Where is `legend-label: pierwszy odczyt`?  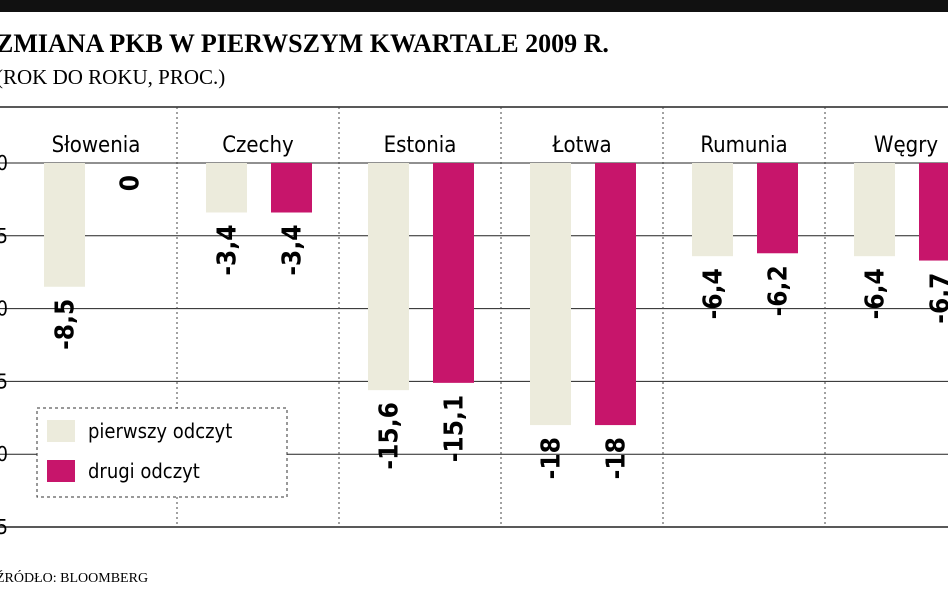
legend-label: pierwszy odczyt is located at coordinates (160, 431).